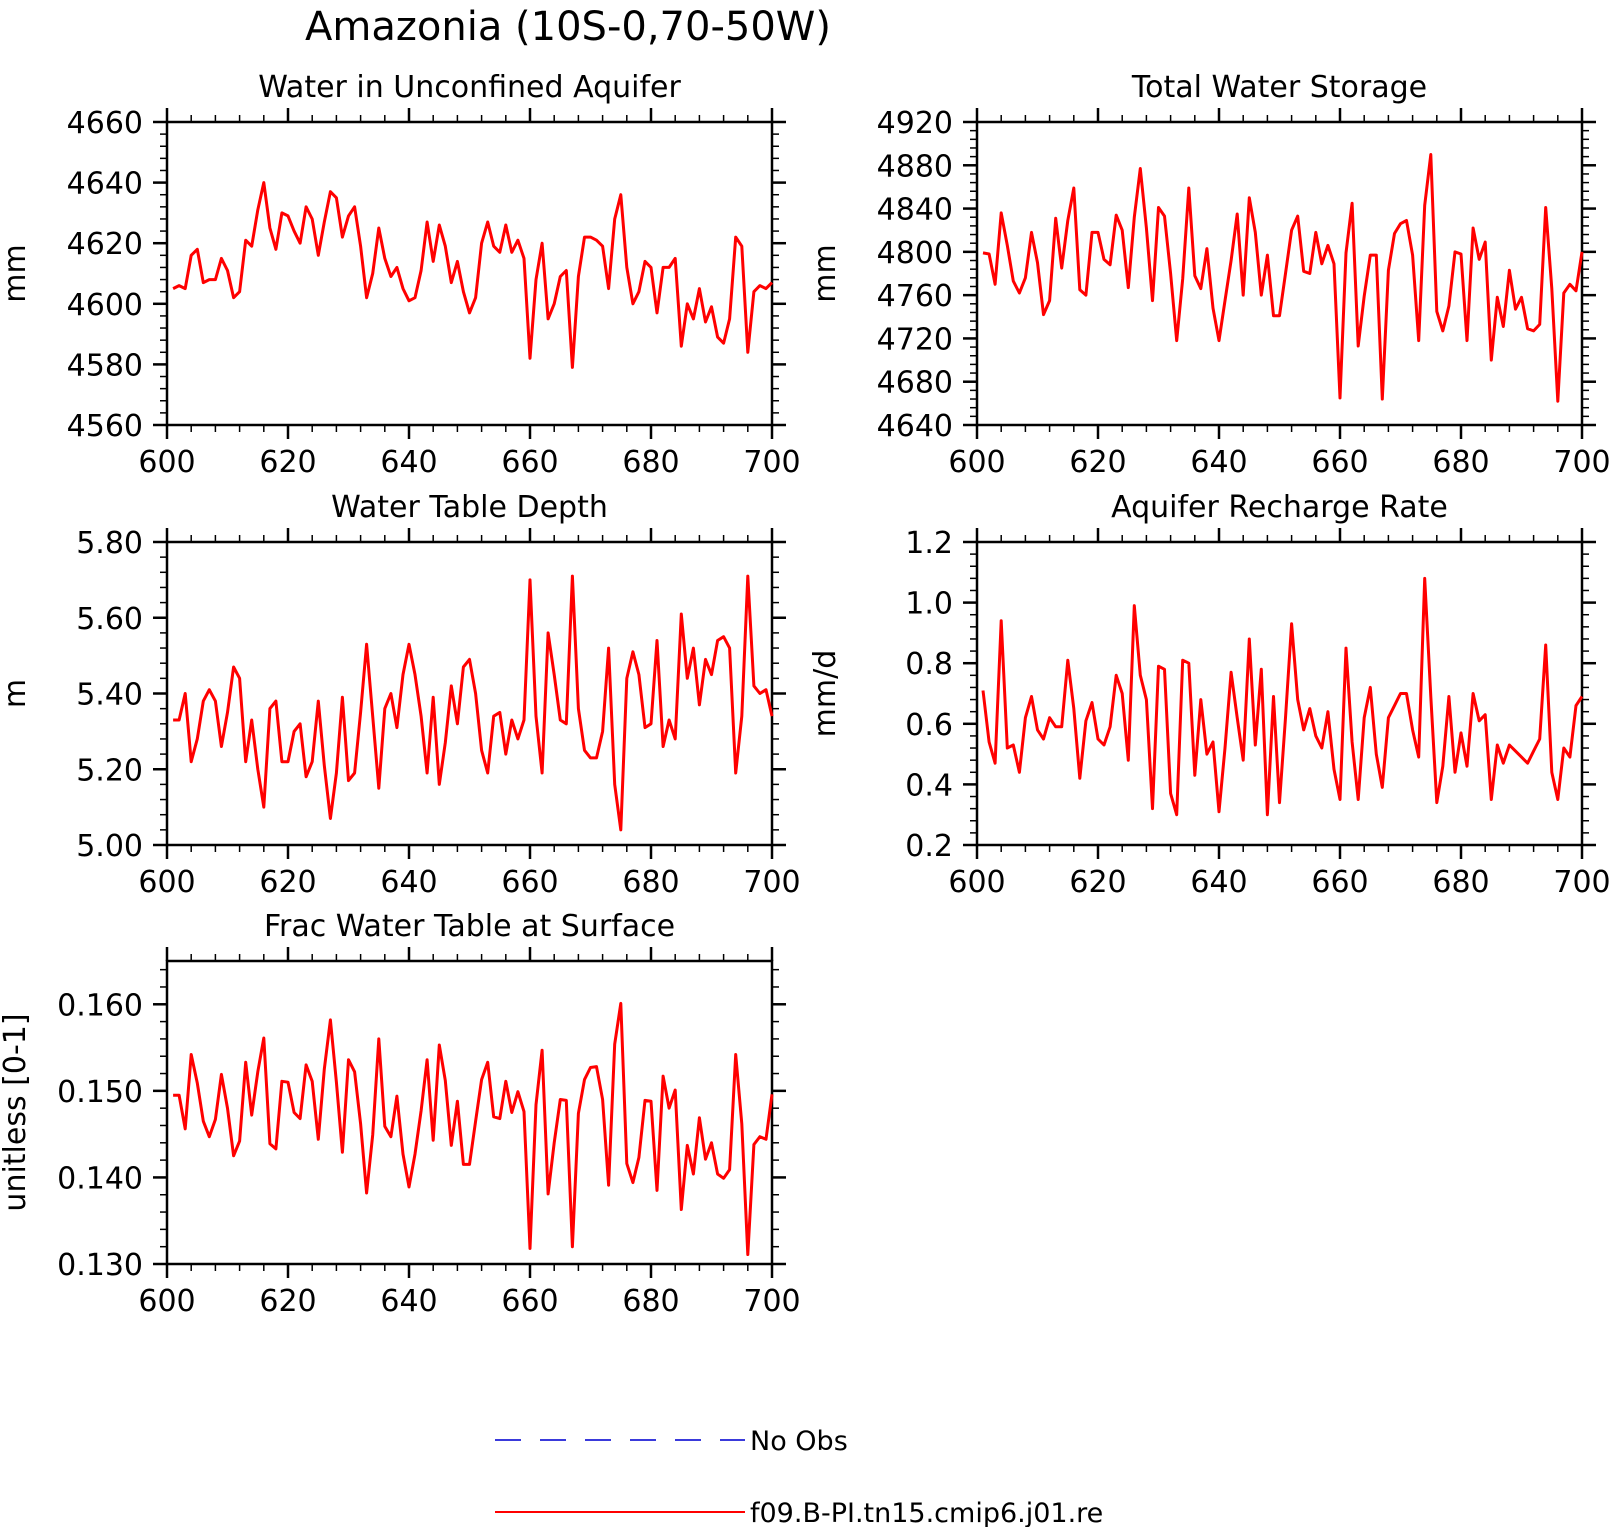 The image size is (1613, 1527). I want to click on panel-title: Water Table Depth, so click(469, 507).